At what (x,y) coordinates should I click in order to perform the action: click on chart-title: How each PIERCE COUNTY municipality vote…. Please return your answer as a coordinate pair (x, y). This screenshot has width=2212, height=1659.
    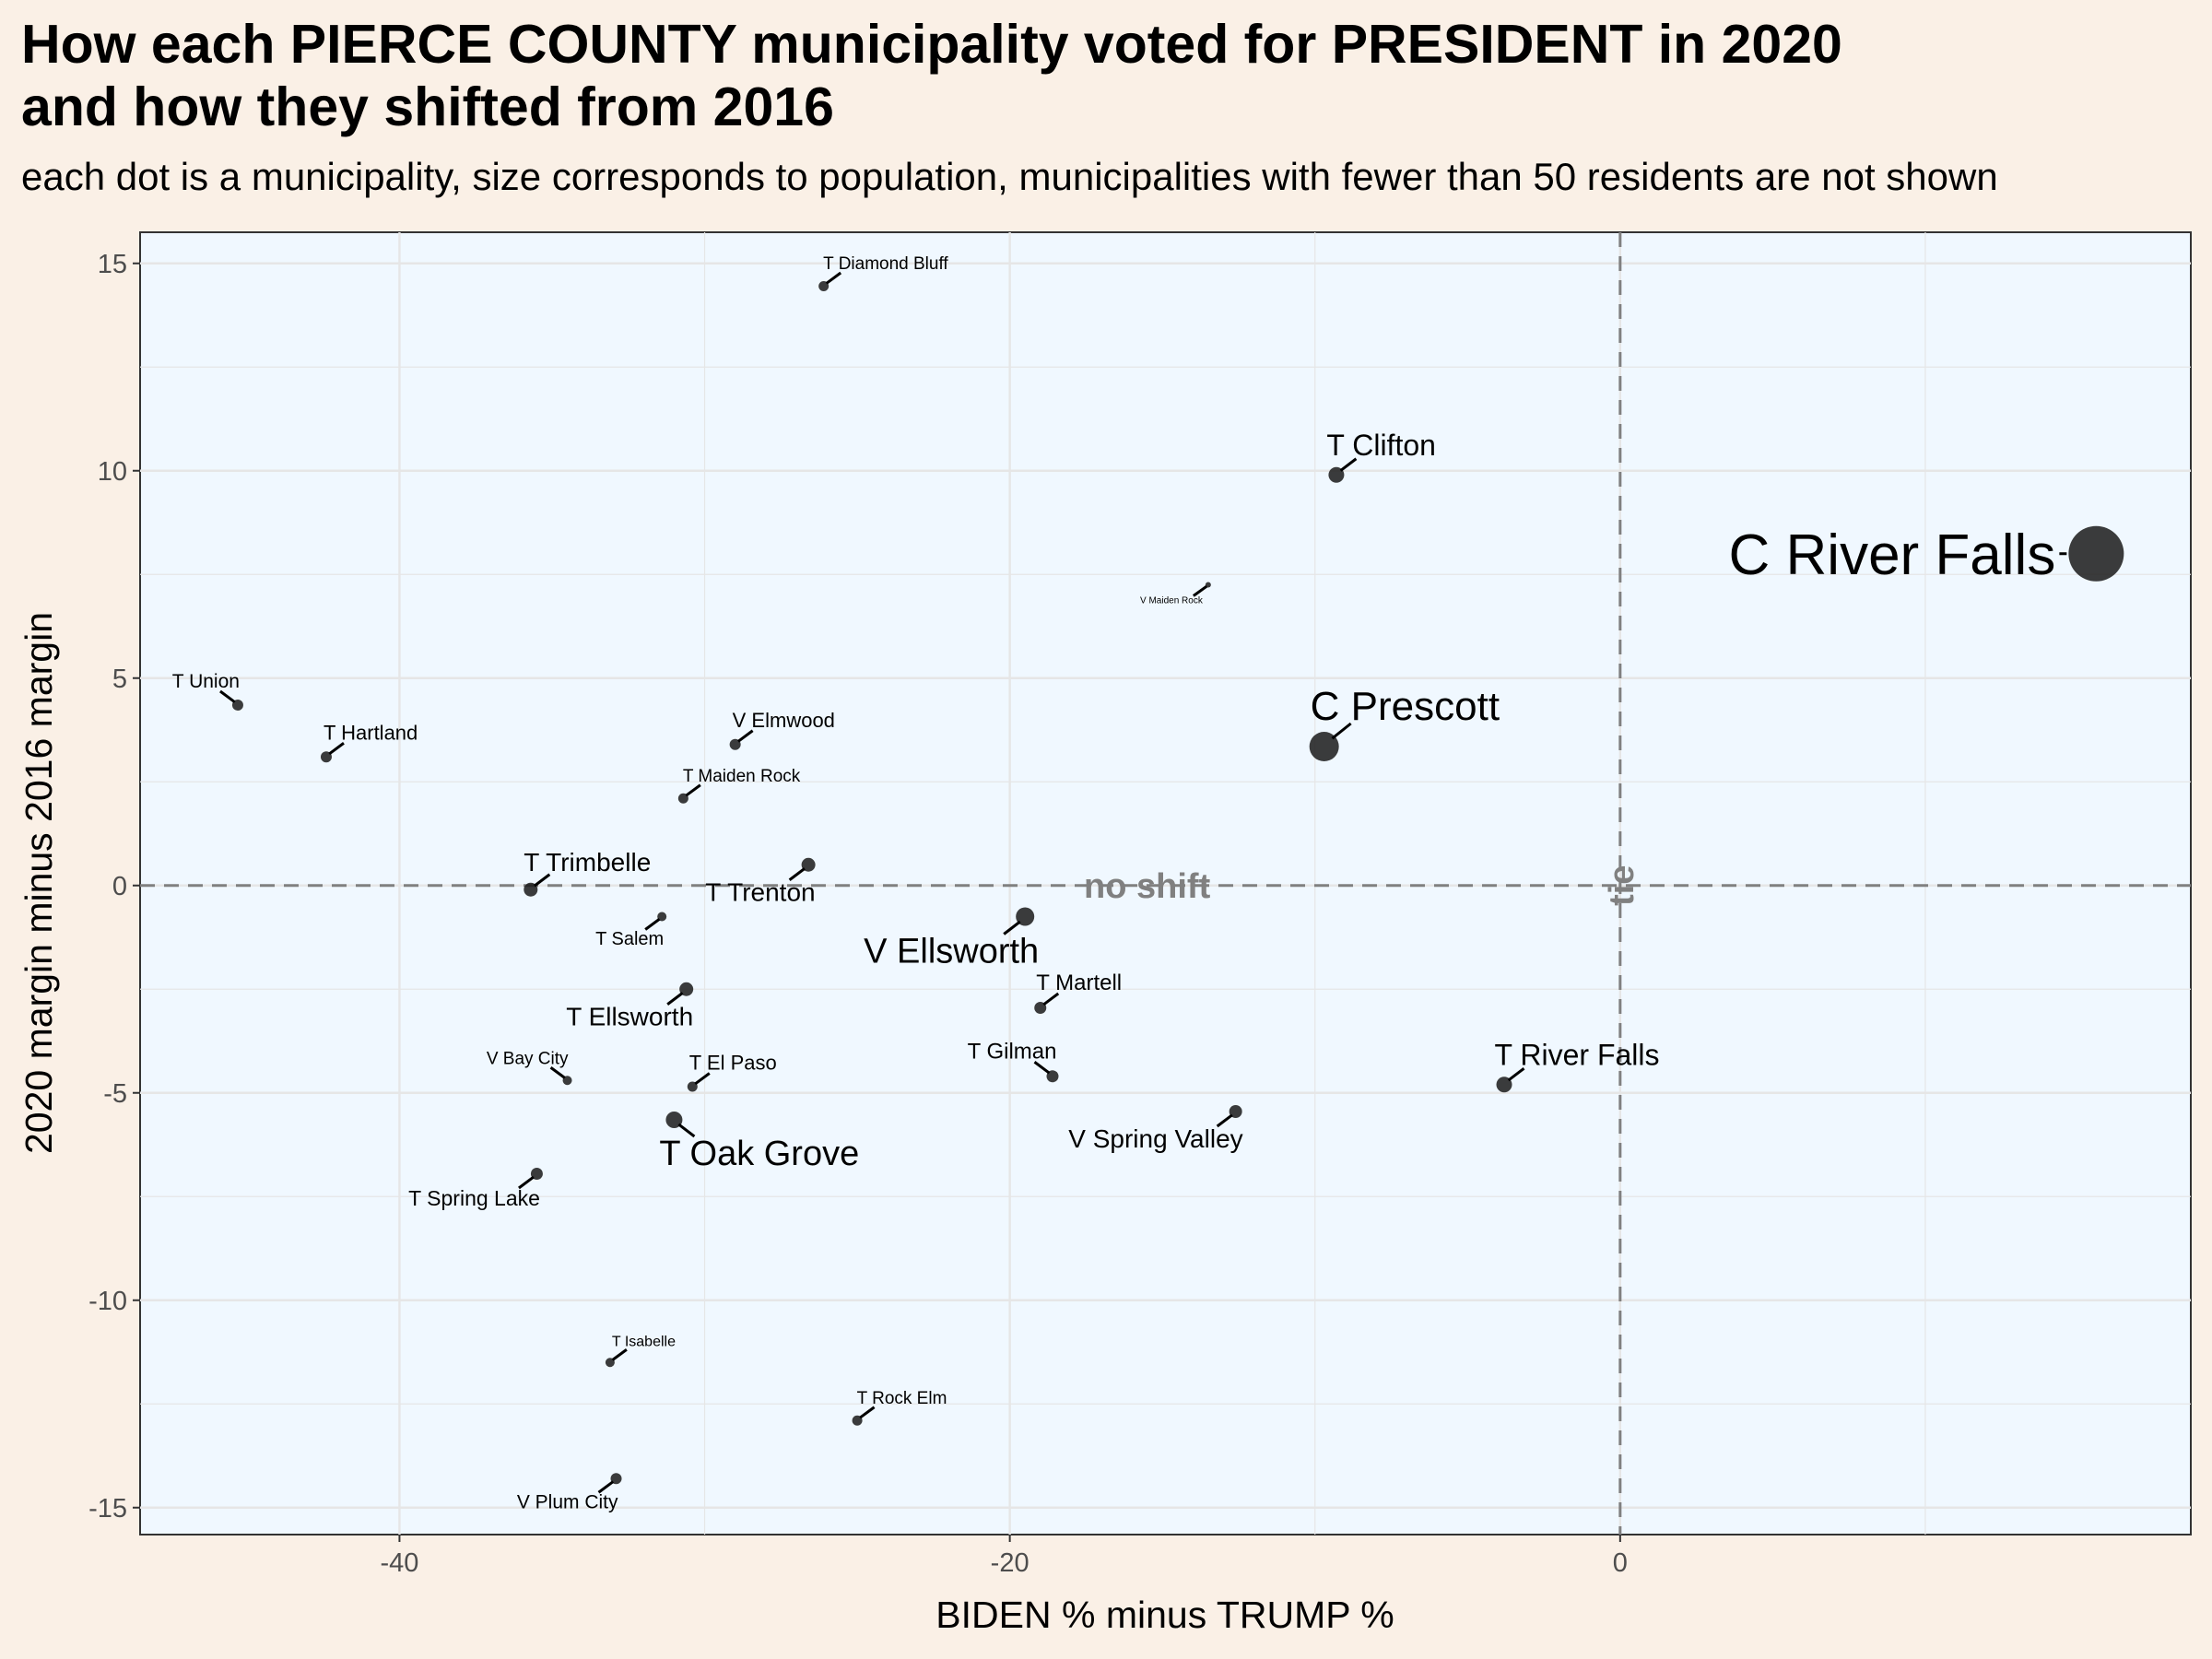
    Looking at the image, I should click on (931, 75).